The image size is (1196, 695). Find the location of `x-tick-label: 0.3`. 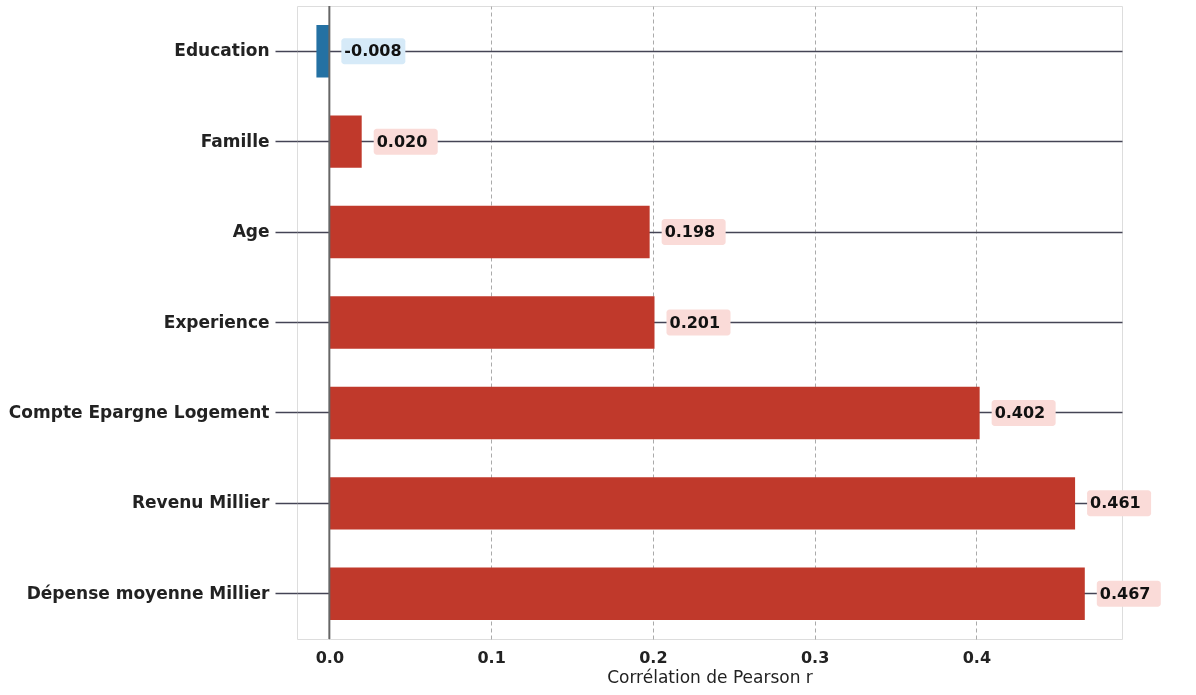

x-tick-label: 0.3 is located at coordinates (815, 657).